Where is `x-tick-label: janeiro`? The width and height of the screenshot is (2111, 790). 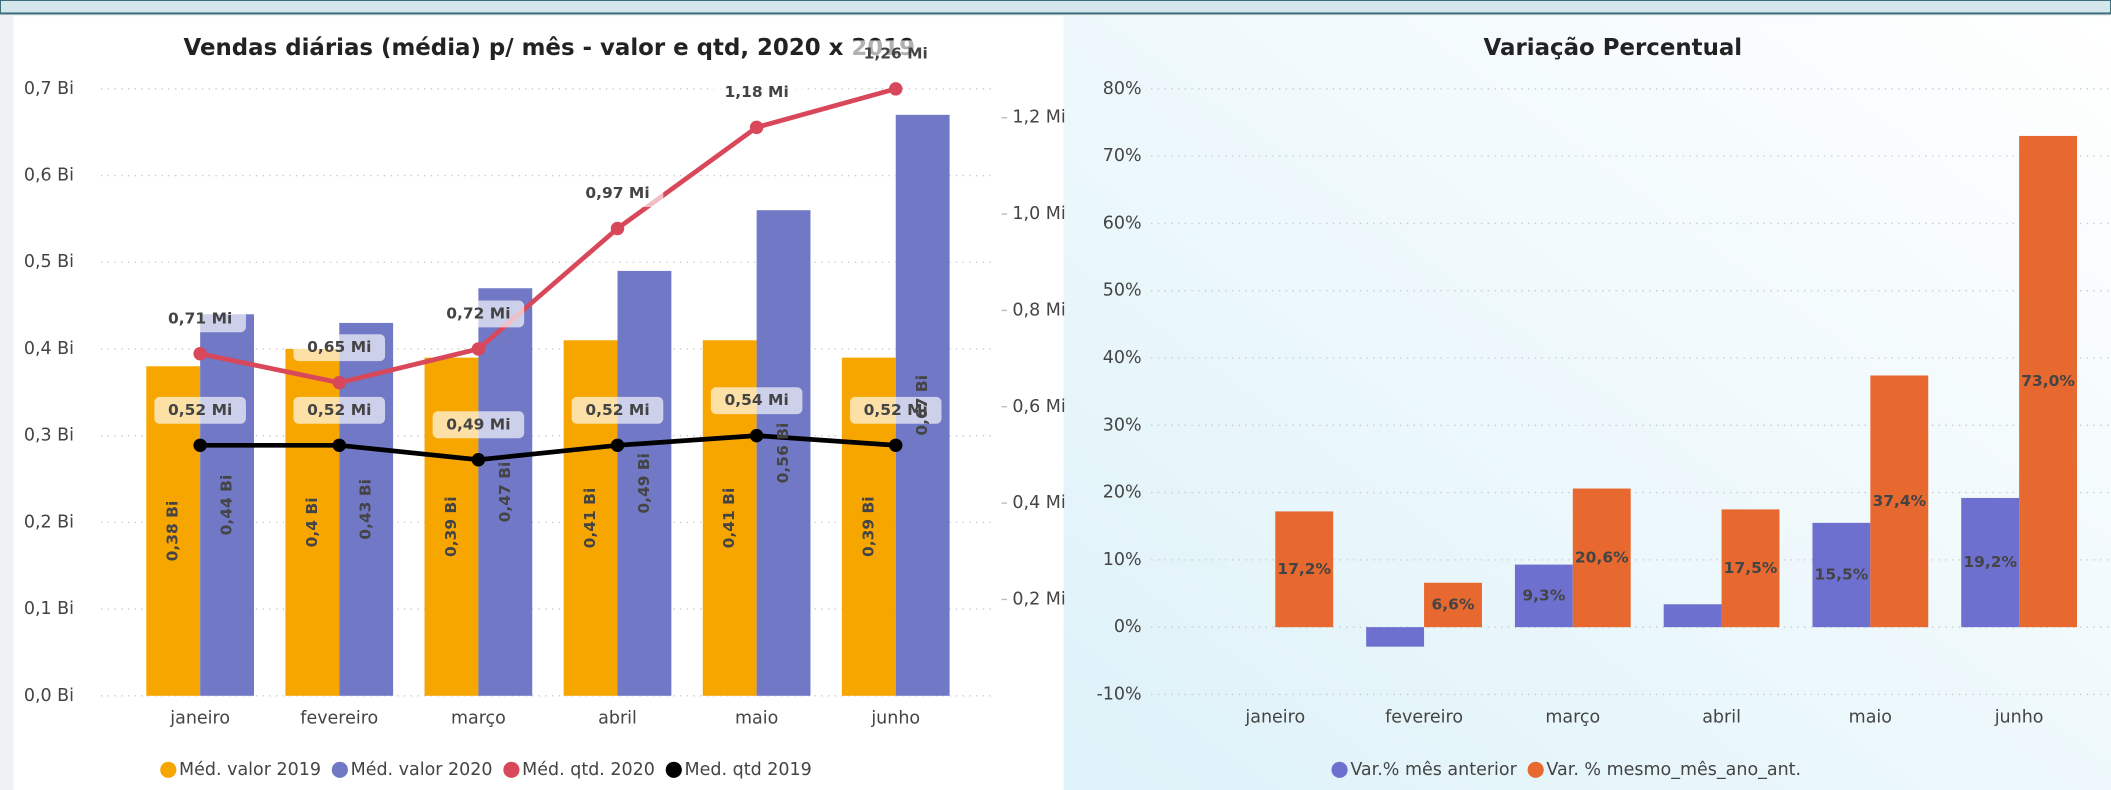
x-tick-label: janeiro is located at coordinates (199, 719).